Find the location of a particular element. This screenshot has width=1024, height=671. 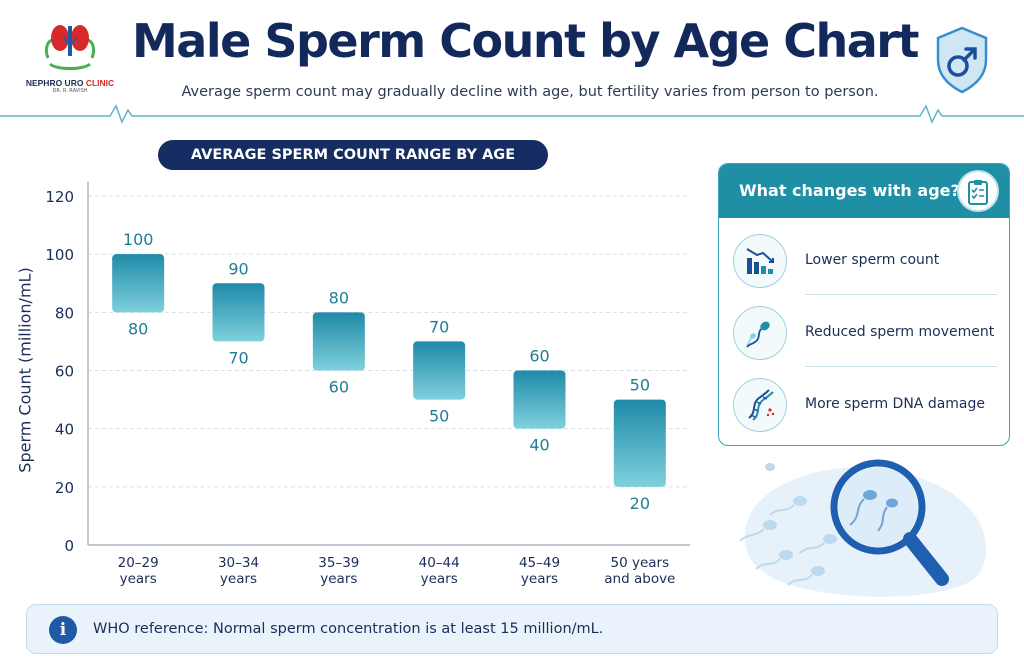

x-tick-label: 50 years is located at coordinates (640, 563).